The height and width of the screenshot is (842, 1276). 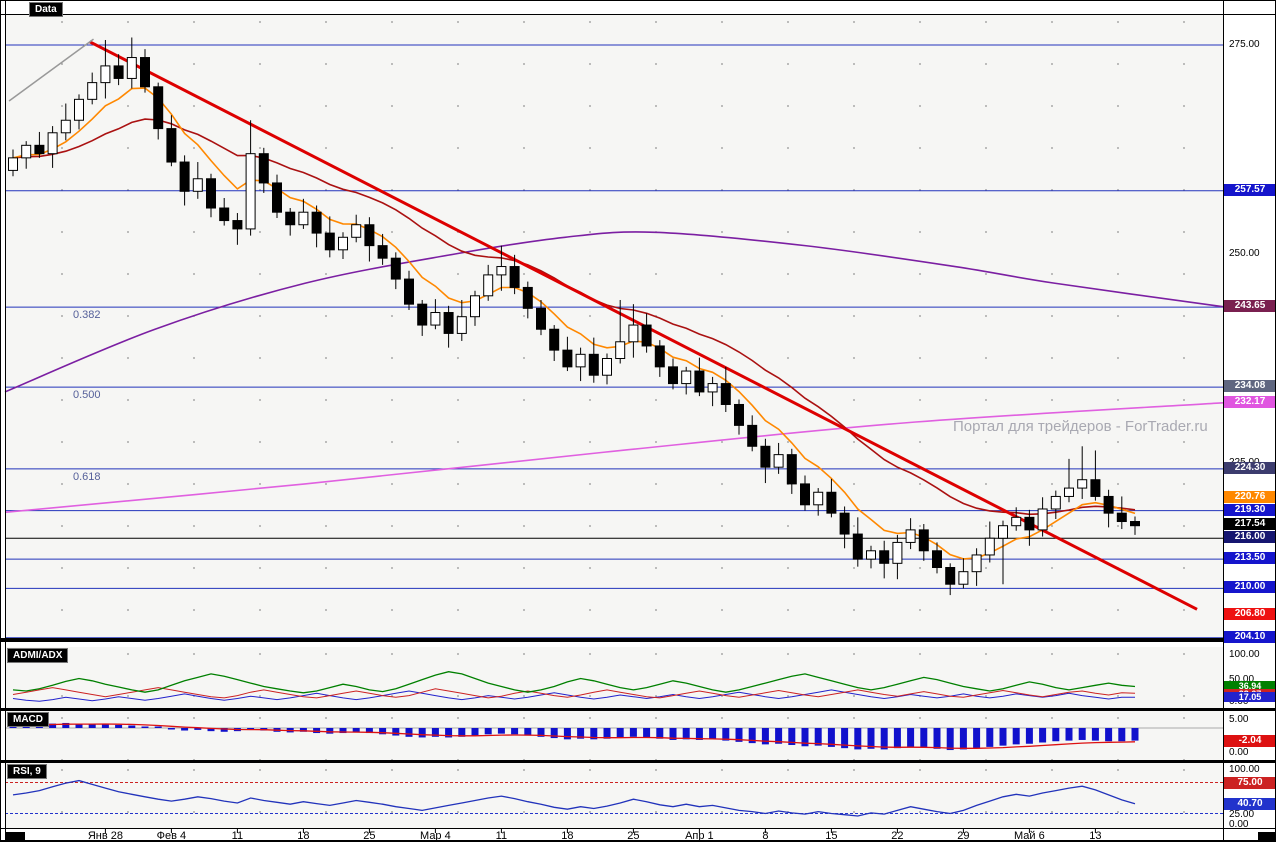 What do you see at coordinates (638, 834) in the screenshot?
I see `time-axis` at bounding box center [638, 834].